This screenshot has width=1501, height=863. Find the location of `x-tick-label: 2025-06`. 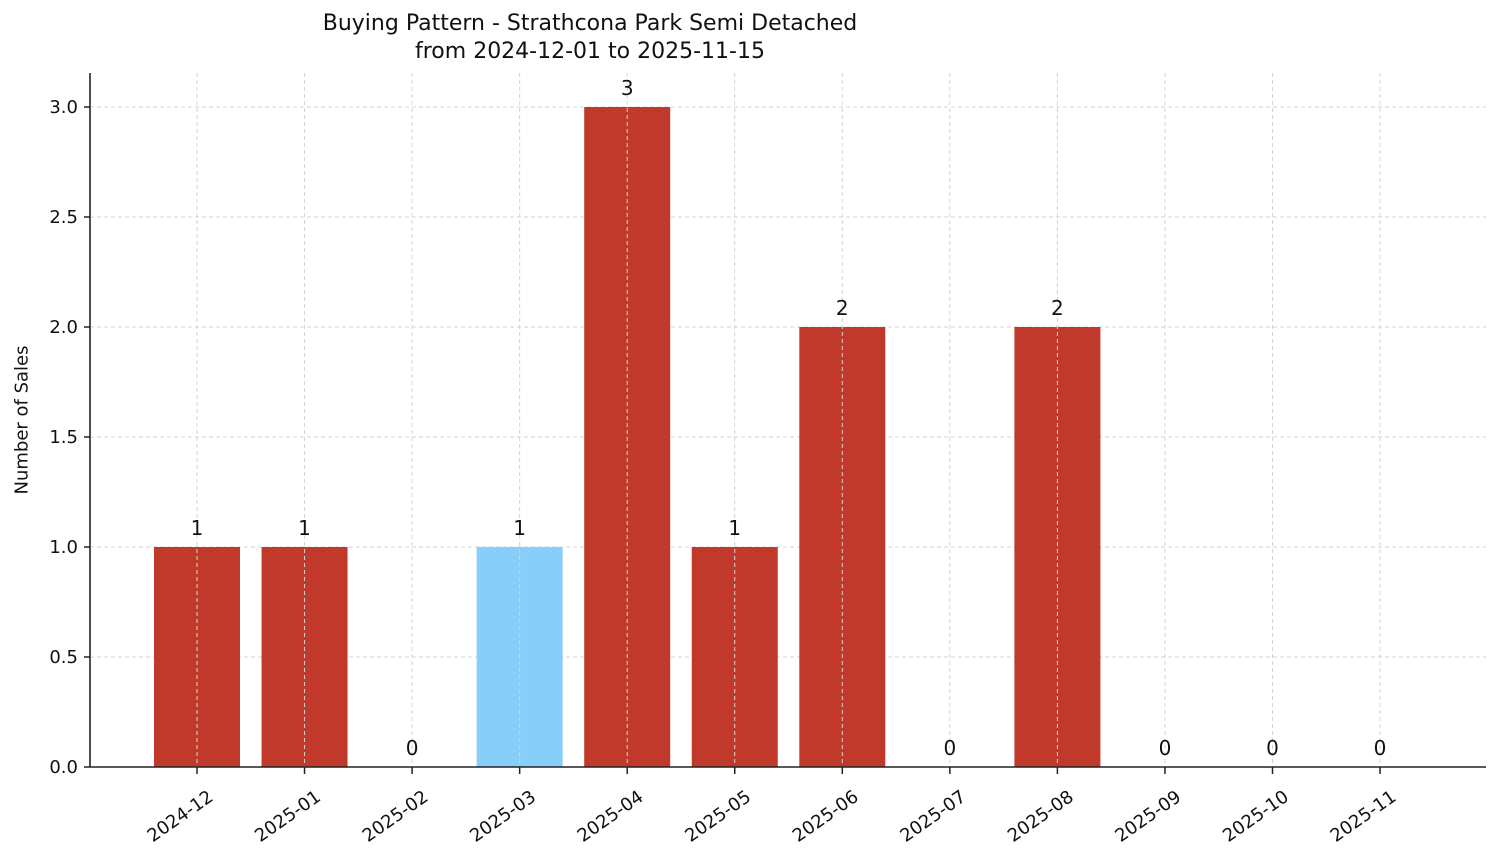

x-tick-label: 2025-06 is located at coordinates (826, 816).